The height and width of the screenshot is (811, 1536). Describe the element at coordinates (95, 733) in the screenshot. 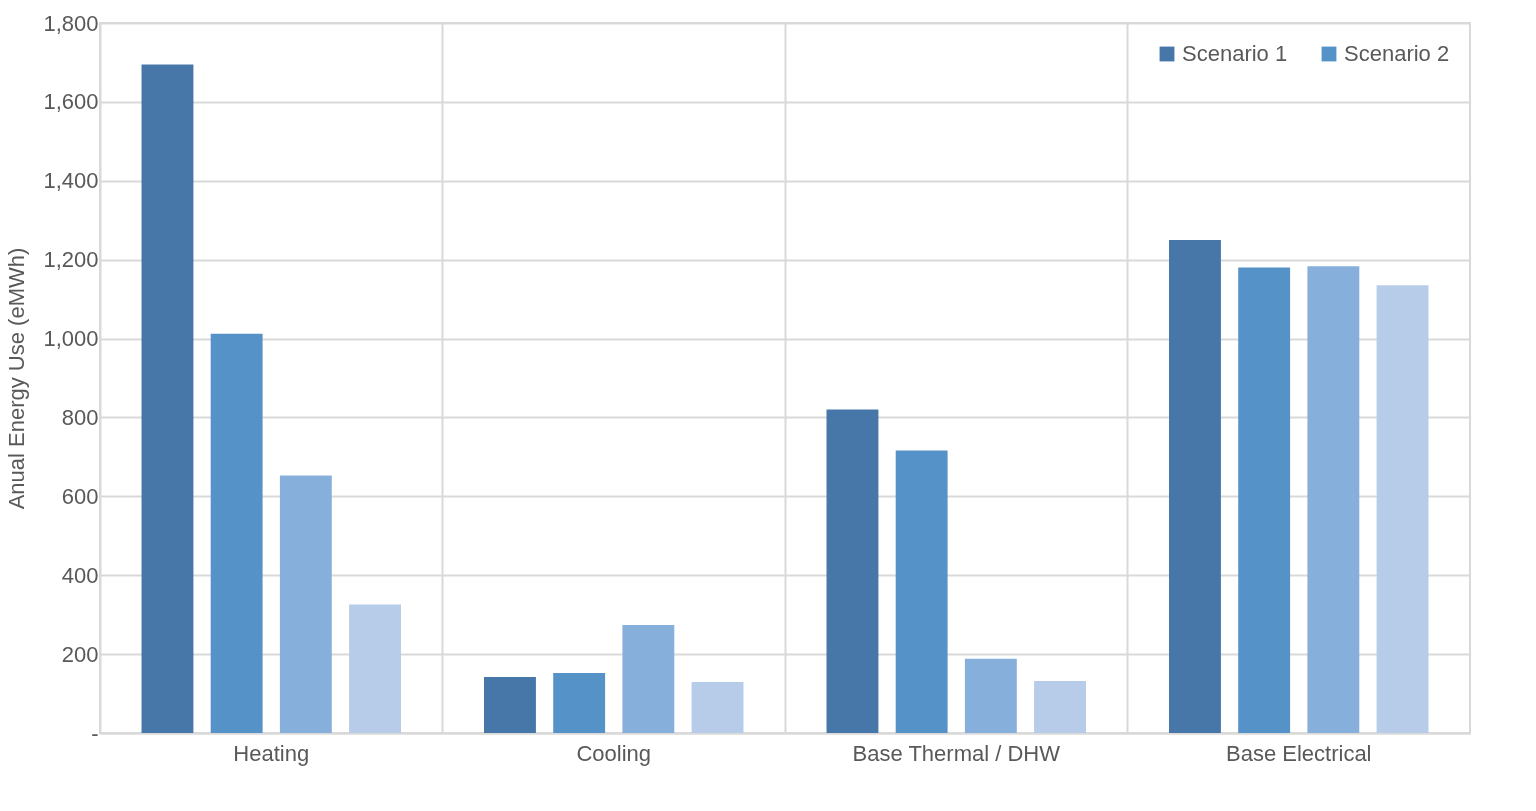

I see `y-tick-label: -` at that location.